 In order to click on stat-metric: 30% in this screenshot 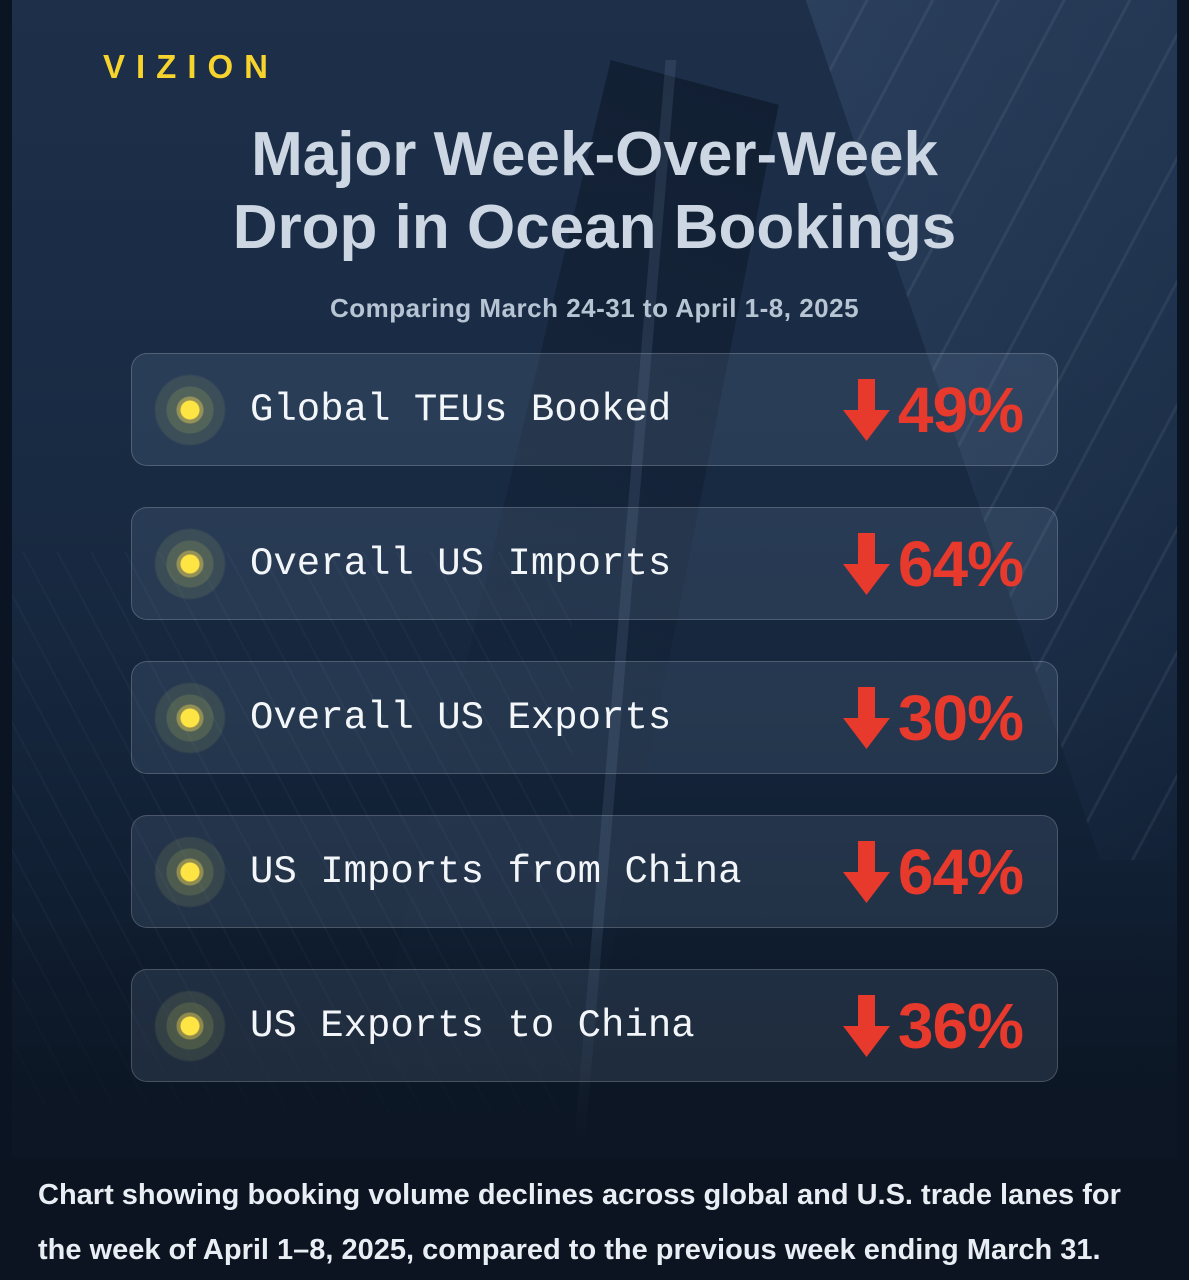, I will do `click(933, 718)`.